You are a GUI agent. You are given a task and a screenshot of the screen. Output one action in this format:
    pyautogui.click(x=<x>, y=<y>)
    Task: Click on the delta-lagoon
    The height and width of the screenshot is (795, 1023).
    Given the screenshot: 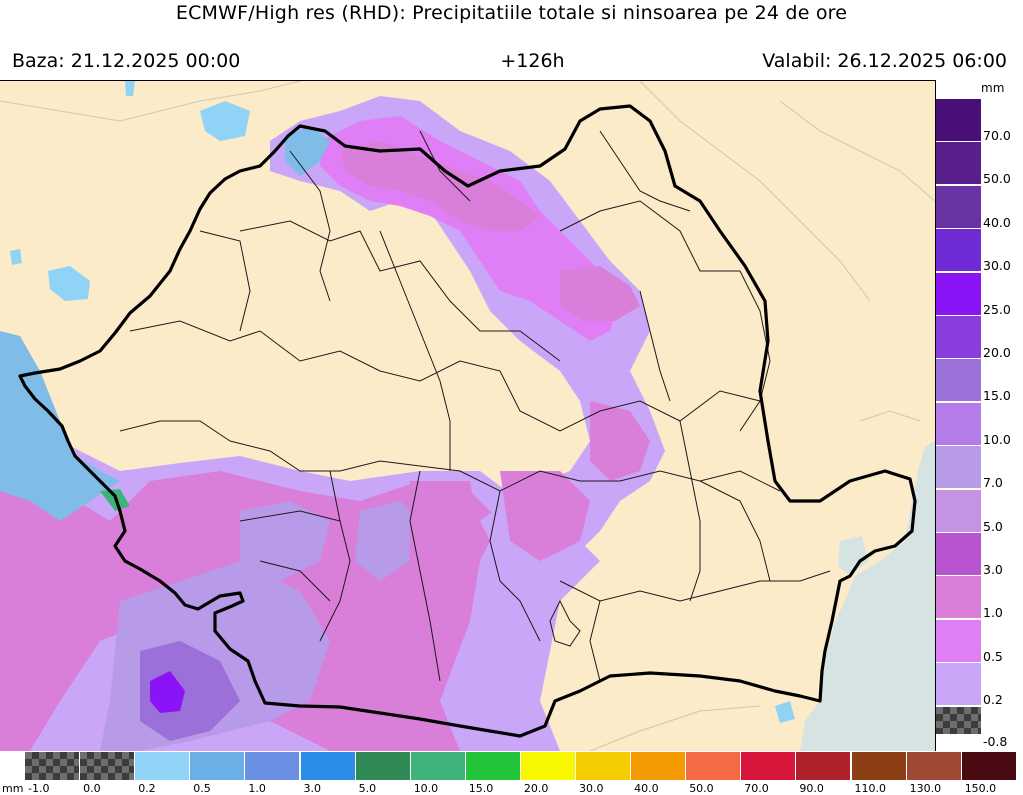 What is the action you would take?
    pyautogui.click(x=853, y=556)
    